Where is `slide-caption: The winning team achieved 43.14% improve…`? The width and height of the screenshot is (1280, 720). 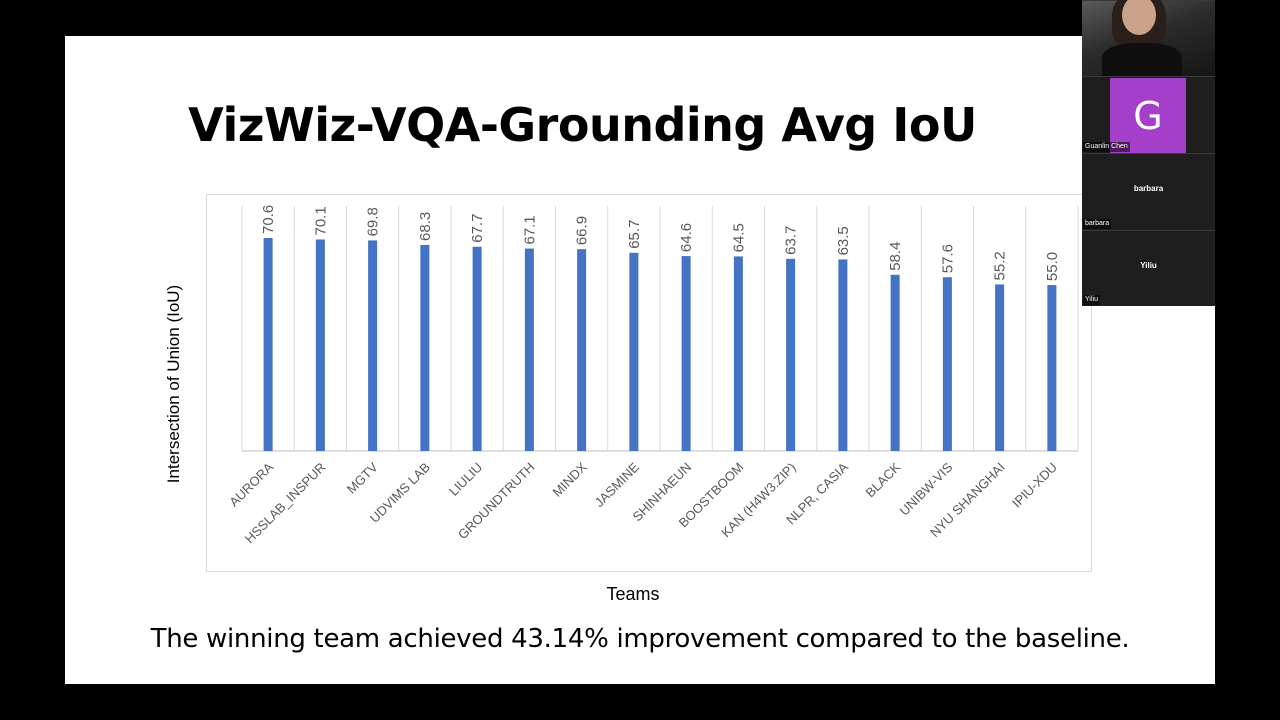
slide-caption: The winning team achieved 43.14% improve… is located at coordinates (640, 639).